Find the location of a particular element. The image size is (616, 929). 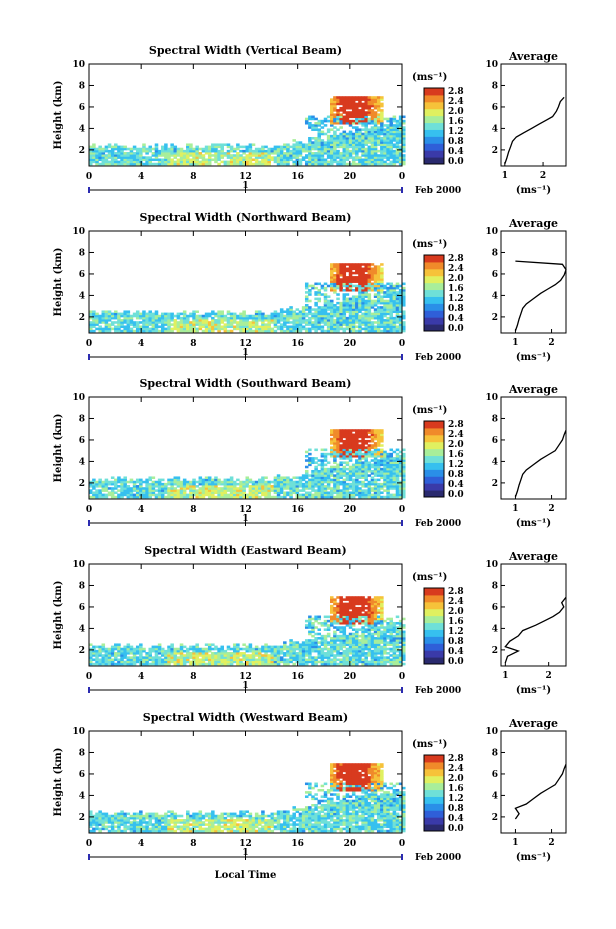

colorbar-tick-label: 2.8 is located at coordinates (456, 425).